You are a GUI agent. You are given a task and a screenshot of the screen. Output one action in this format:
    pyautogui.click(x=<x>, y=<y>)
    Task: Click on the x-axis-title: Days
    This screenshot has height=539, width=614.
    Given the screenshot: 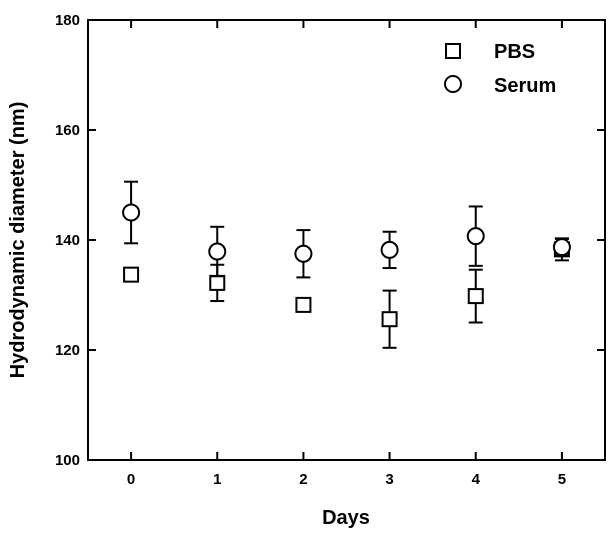 What is the action you would take?
    pyautogui.click(x=346, y=518)
    